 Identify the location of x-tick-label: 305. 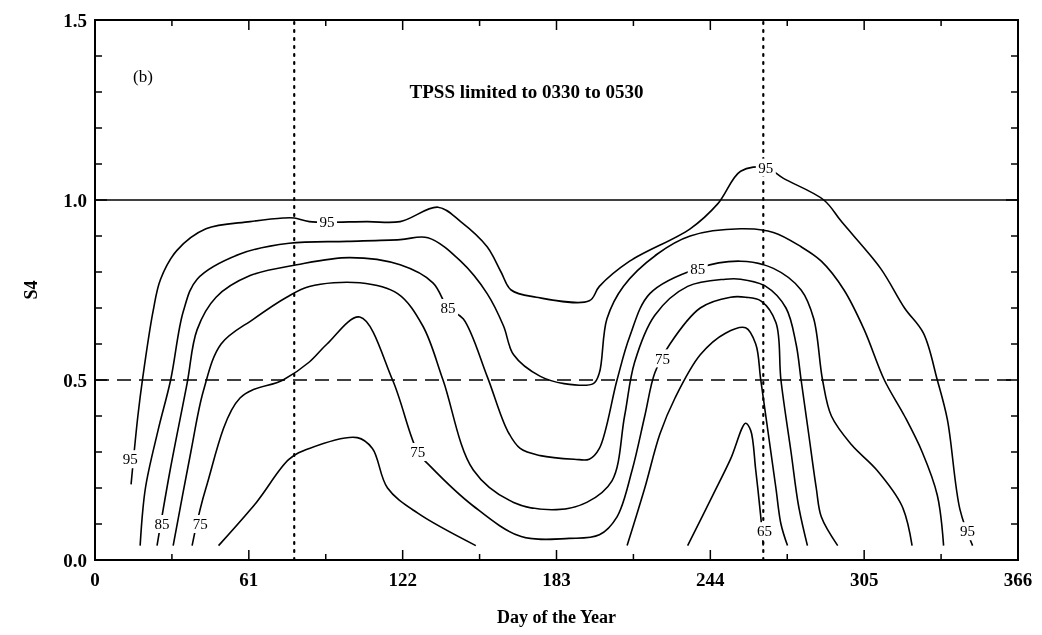
(864, 579).